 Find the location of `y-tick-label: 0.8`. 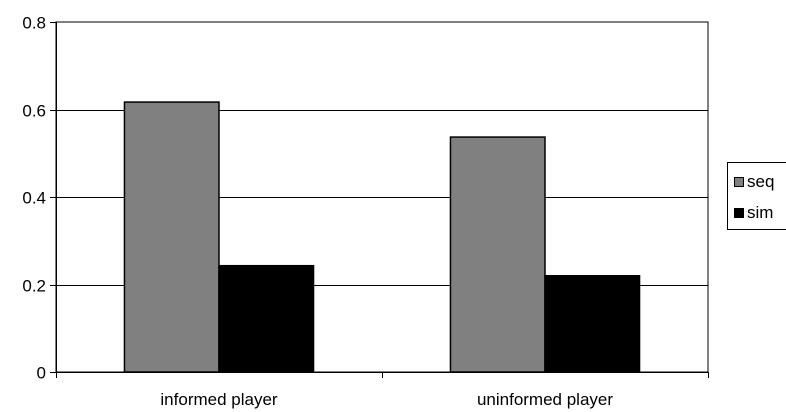

y-tick-label: 0.8 is located at coordinates (34, 23).